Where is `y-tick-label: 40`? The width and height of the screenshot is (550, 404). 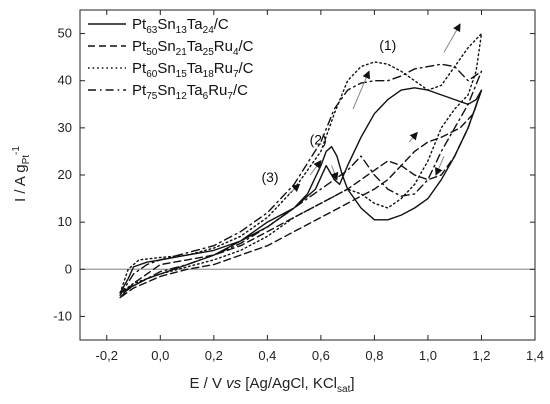
y-tick-label: 40 is located at coordinates (65, 80).